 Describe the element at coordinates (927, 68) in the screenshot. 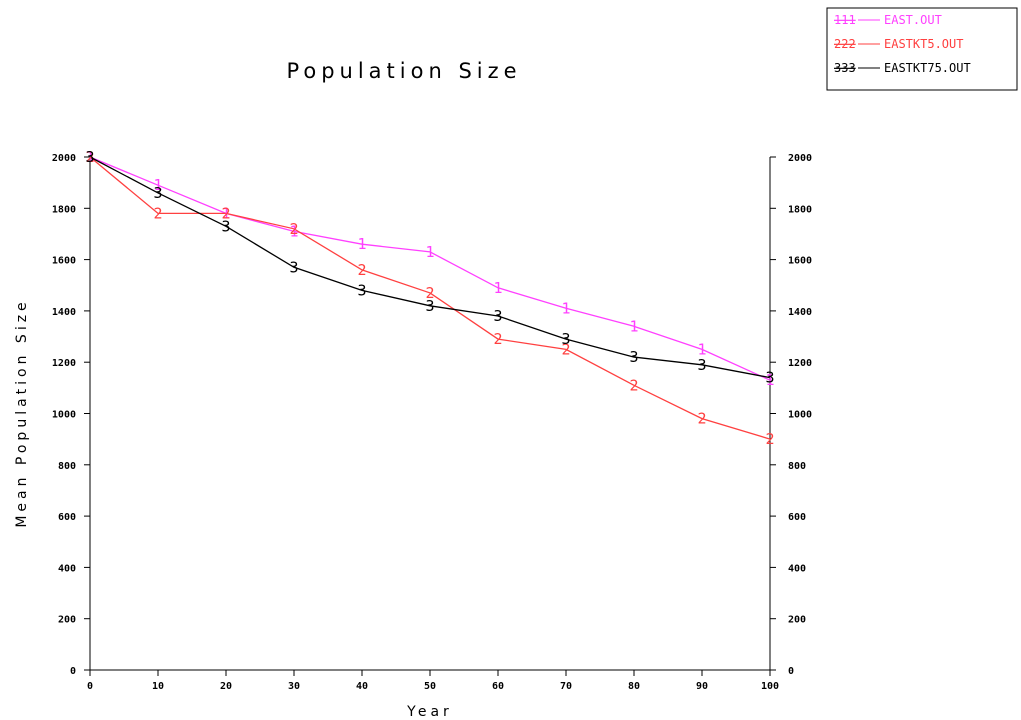

I see `legend-label: EASTKT75.OUT` at that location.